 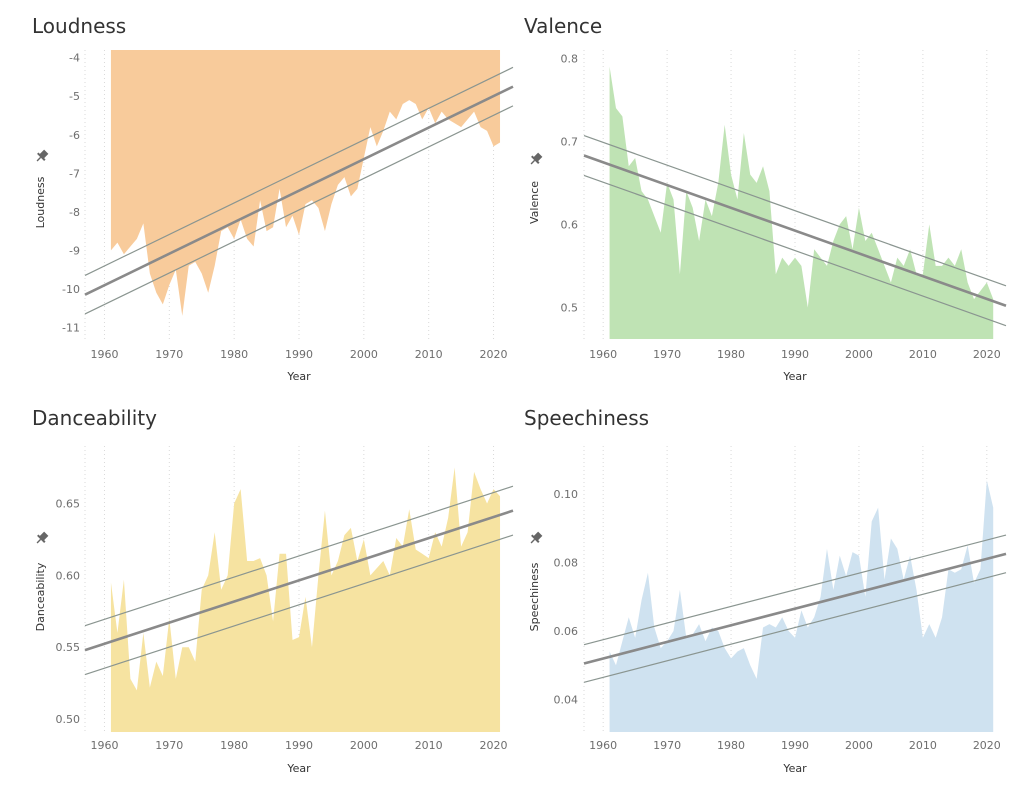 I want to click on y-tick-label: 0.50, so click(x=68, y=719).